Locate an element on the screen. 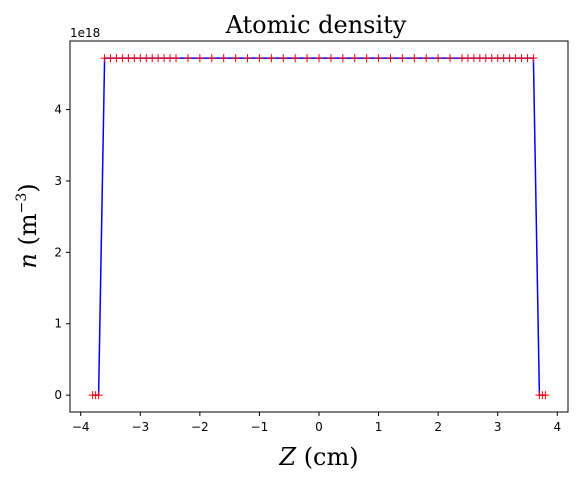 Image resolution: width=579 pixels, height=483 pixels. x-tick-label: −4 is located at coordinates (81, 427).